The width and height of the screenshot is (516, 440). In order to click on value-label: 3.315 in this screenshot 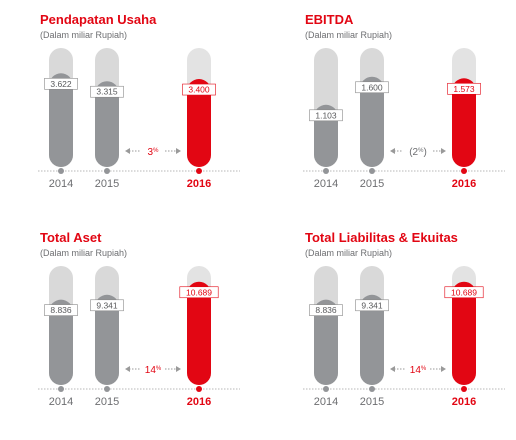, I will do `click(107, 92)`.